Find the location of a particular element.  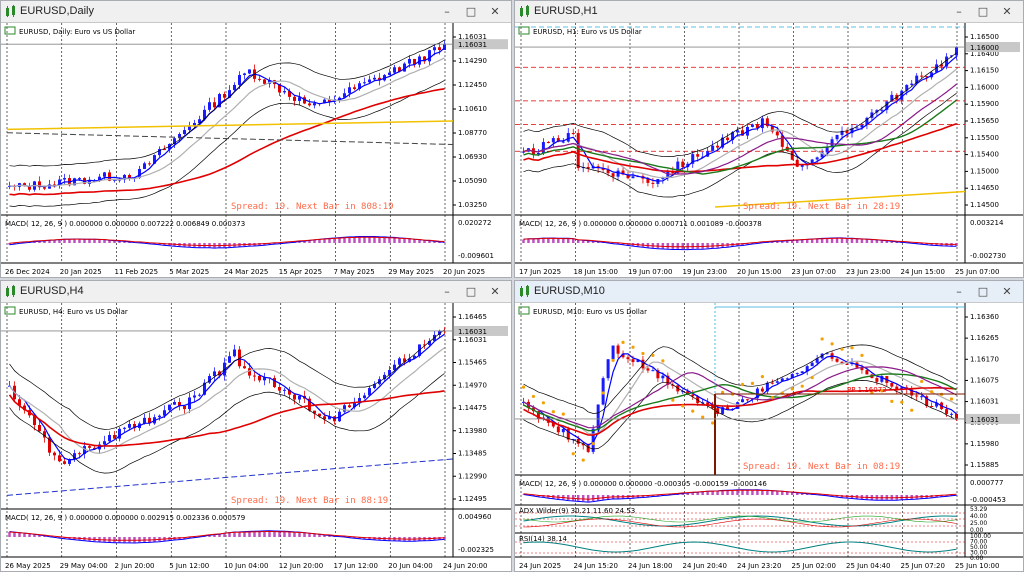

window-titlebar: EURUSD,H1 – □ ✕ is located at coordinates (769, 12).